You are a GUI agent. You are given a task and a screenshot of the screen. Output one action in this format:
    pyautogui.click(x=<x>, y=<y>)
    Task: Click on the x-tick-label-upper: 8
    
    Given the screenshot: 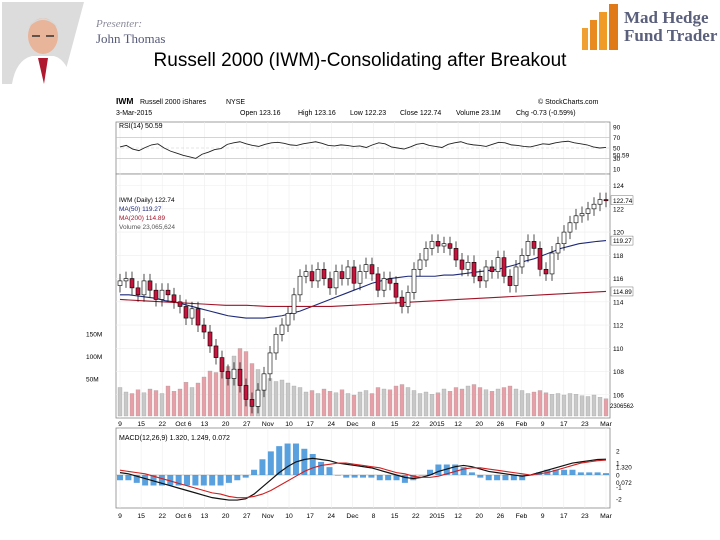 What is the action you would take?
    pyautogui.click(x=374, y=424)
    